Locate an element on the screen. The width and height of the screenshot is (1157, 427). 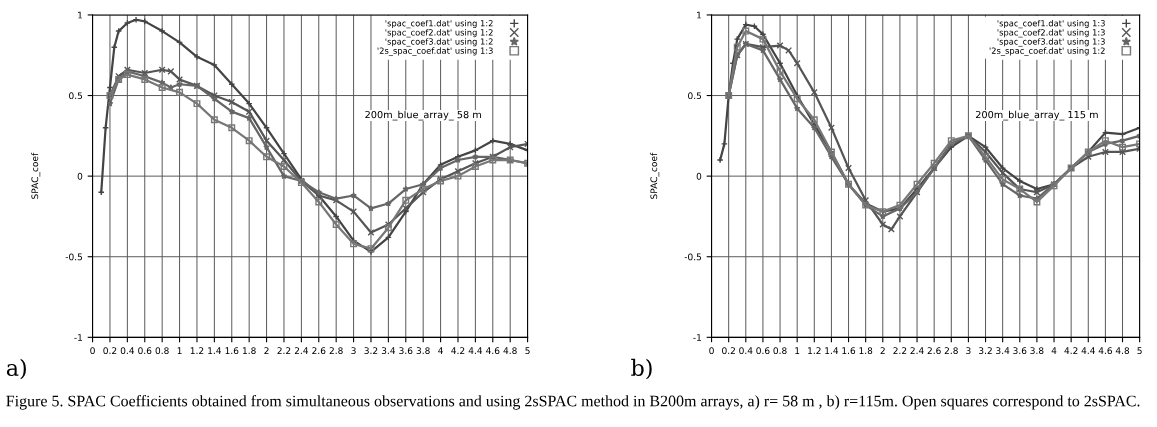
caption: Figure 5. SPAC Coefficients obtained from simultaneous observations and using 2sSPAC method in B200m arrays, a) r= 58 m , b) r=115m. Open squares correspond to 2sSPAC. is located at coordinates (573, 402).